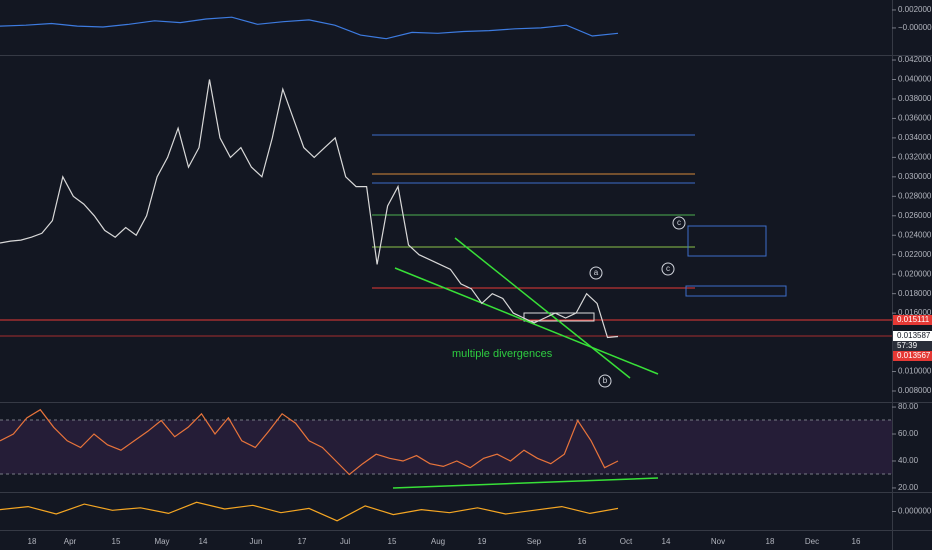 This screenshot has height=550, width=932. Describe the element at coordinates (302, 541) in the screenshot. I see `x-tick-label: 17` at that location.